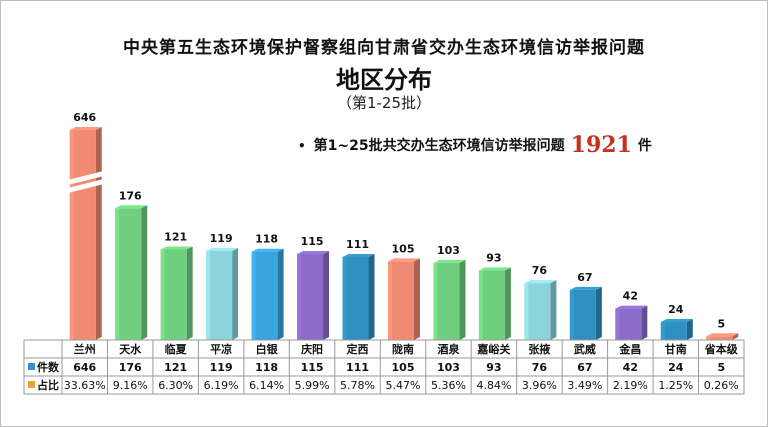  Describe the element at coordinates (721, 349) in the screenshot. I see `category-label: 省本级` at that location.